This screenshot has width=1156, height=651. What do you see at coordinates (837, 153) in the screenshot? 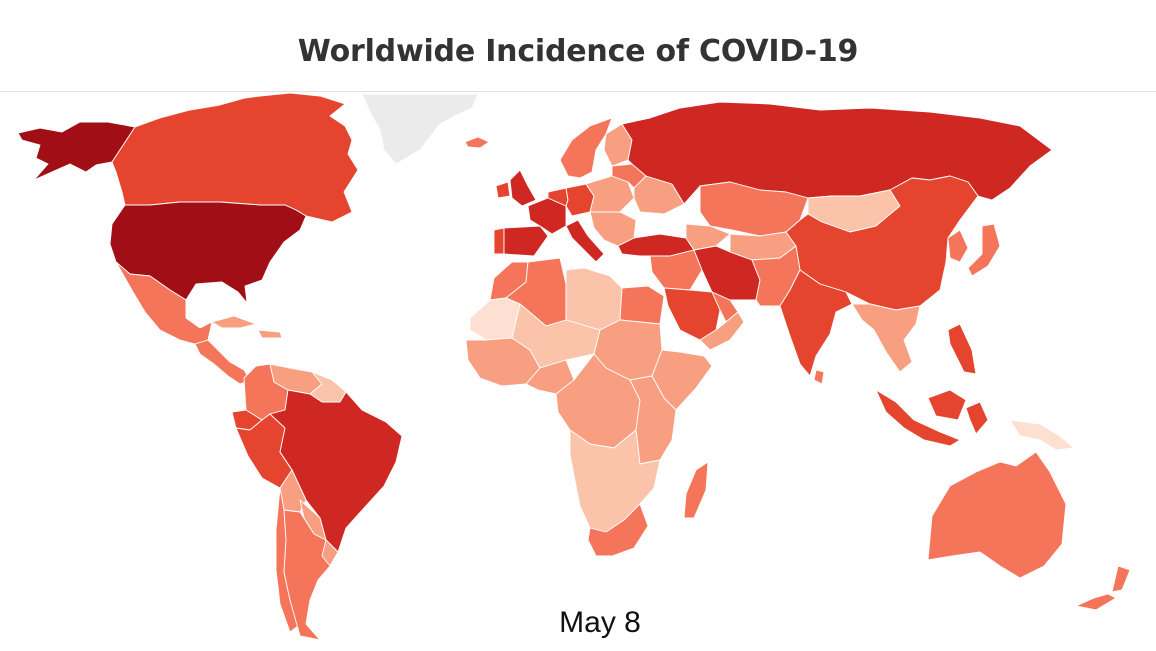
I see `region-russia` at bounding box center [837, 153].